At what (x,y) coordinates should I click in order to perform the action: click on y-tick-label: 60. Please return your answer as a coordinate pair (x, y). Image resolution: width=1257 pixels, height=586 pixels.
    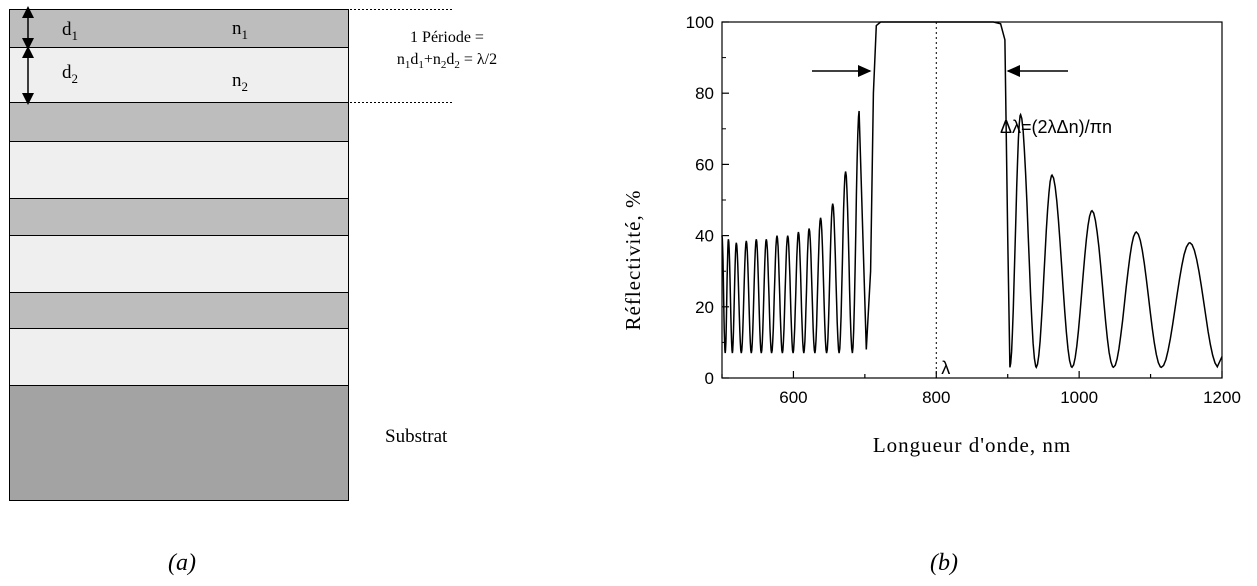
    Looking at the image, I should click on (704, 164).